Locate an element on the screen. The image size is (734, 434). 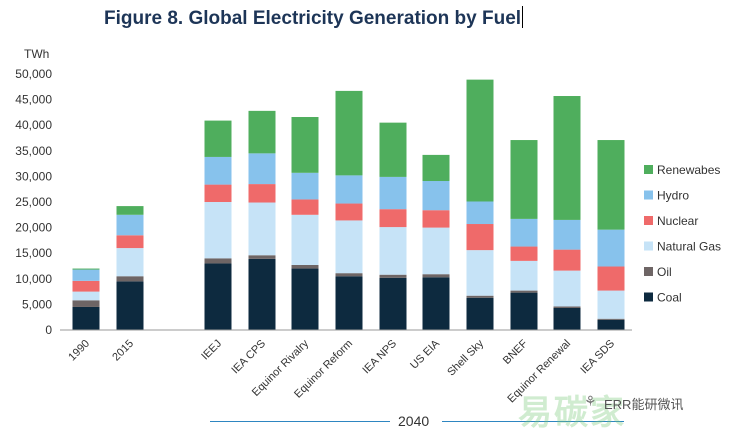
watermark-text: ERR能研微讯 is located at coordinates (644, 404).